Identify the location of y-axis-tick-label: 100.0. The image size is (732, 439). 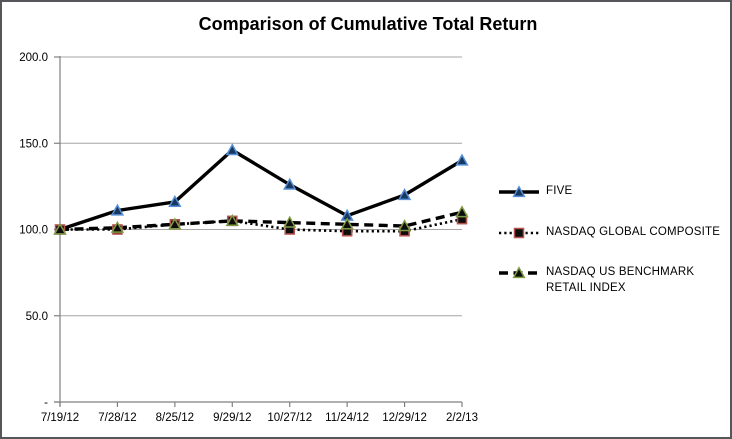
(33, 231).